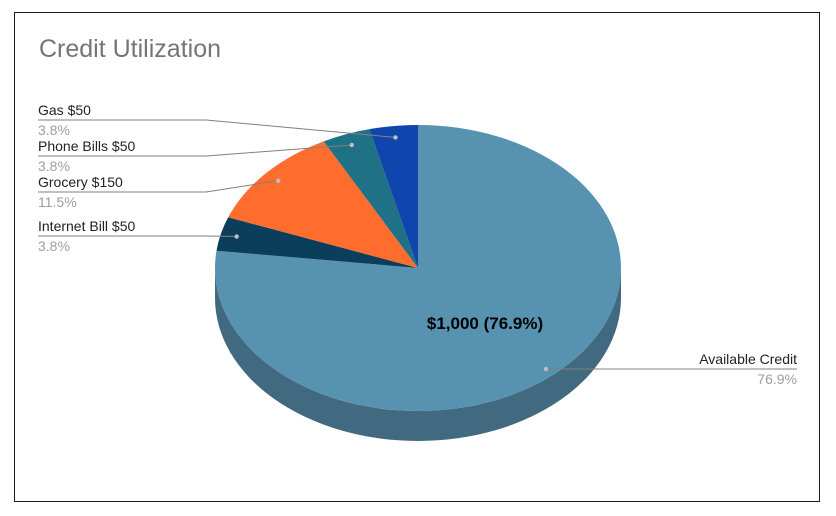 The width and height of the screenshot is (836, 516). I want to click on pie-slice-grocery, so click(323, 204).